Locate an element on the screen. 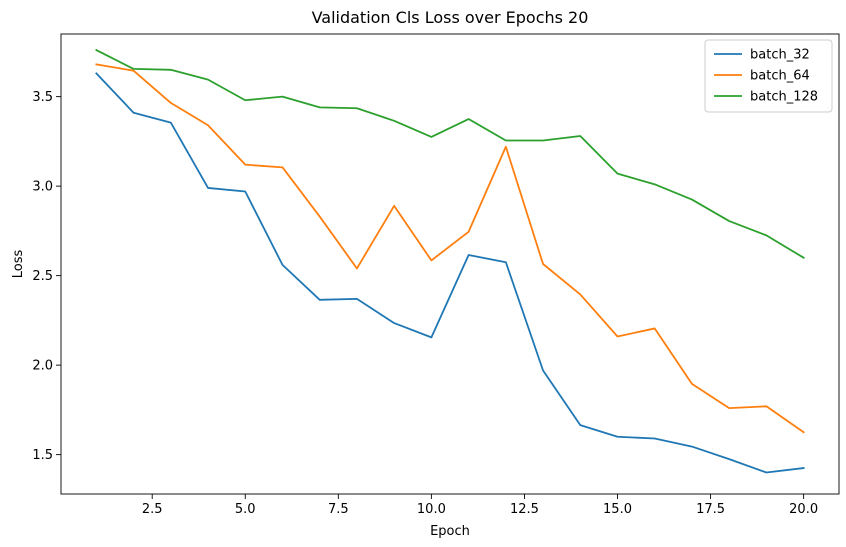 This screenshot has width=846, height=547. legend-box is located at coordinates (768, 76).